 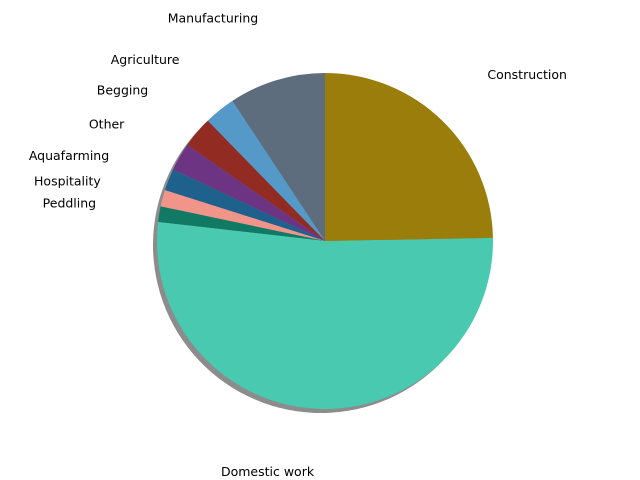 What do you see at coordinates (241, 223) in the screenshot?
I see `slice-peddling` at bounding box center [241, 223].